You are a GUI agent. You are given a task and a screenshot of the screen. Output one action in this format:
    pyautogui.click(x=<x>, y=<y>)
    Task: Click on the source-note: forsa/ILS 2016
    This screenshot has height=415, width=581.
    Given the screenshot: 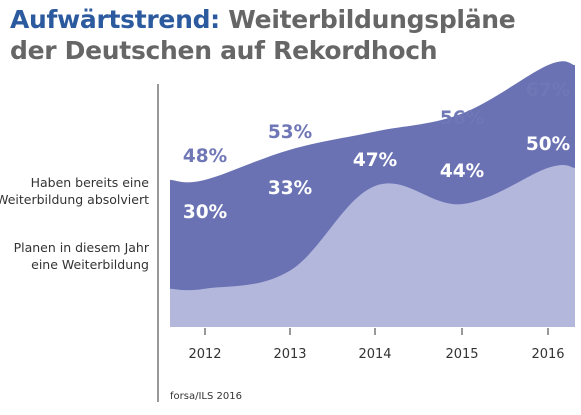 What is the action you would take?
    pyautogui.click(x=206, y=396)
    